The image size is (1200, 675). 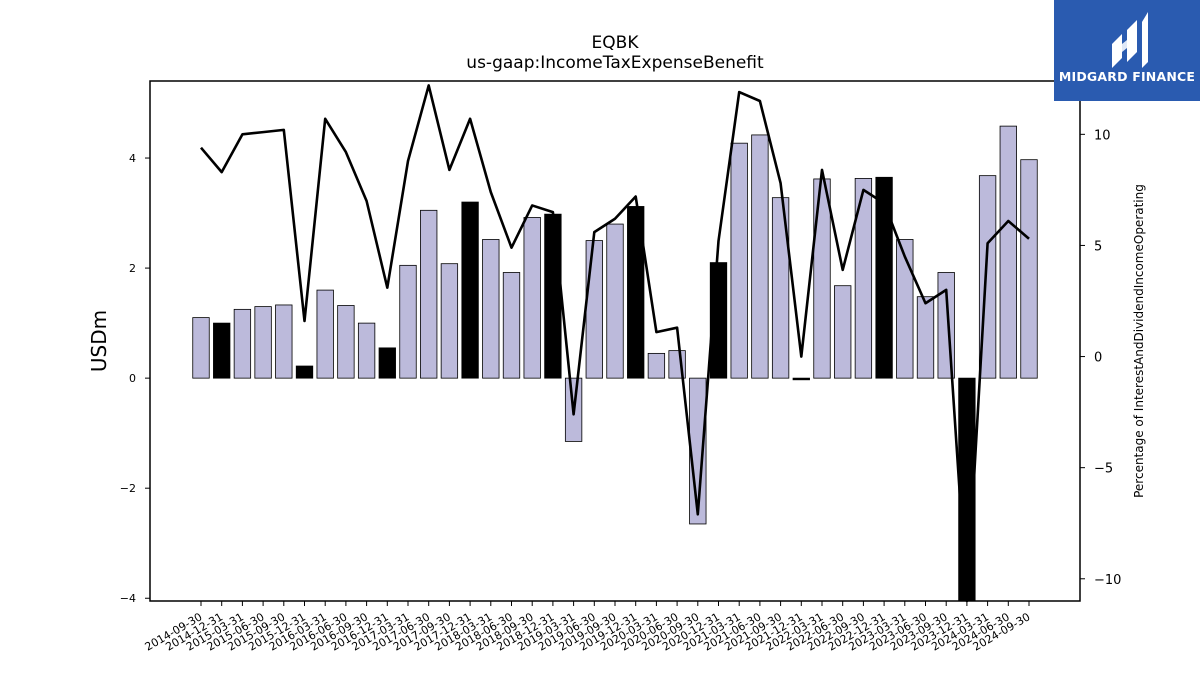 What do you see at coordinates (1107, 580) in the screenshot?
I see `y2-tick-label: −10` at bounding box center [1107, 580].